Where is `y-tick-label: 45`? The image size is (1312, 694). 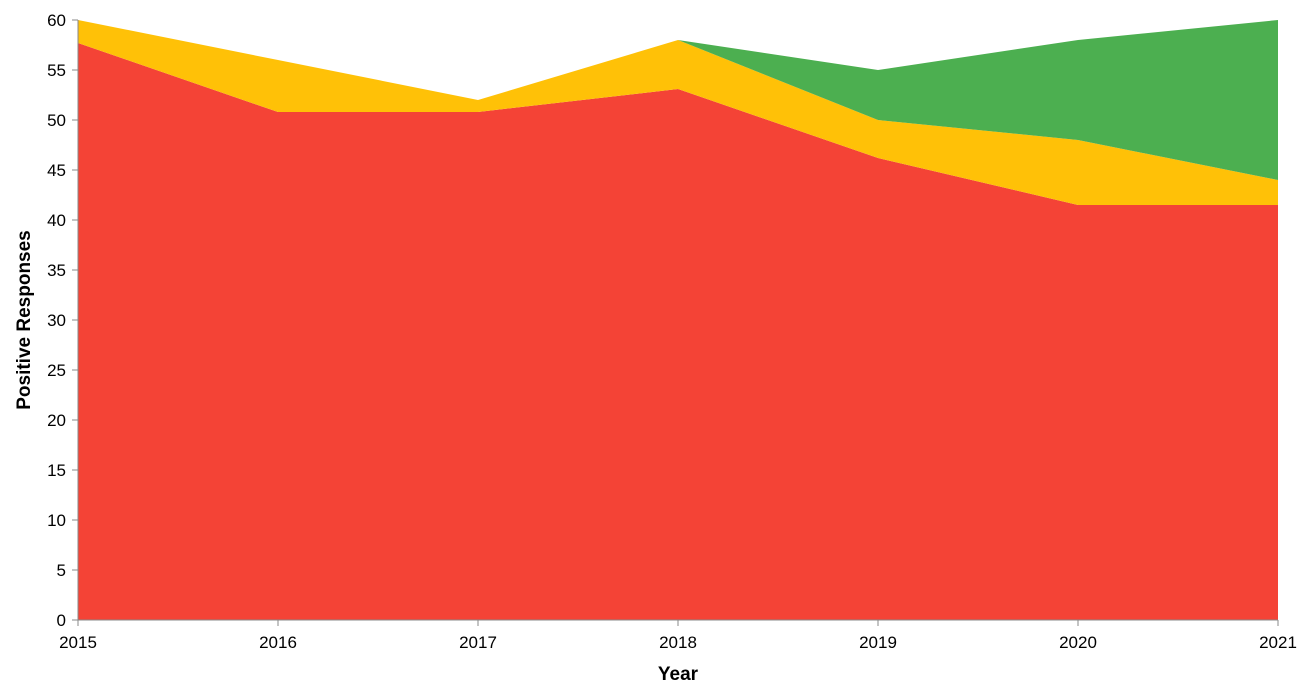
y-tick-label: 45 is located at coordinates (56, 170).